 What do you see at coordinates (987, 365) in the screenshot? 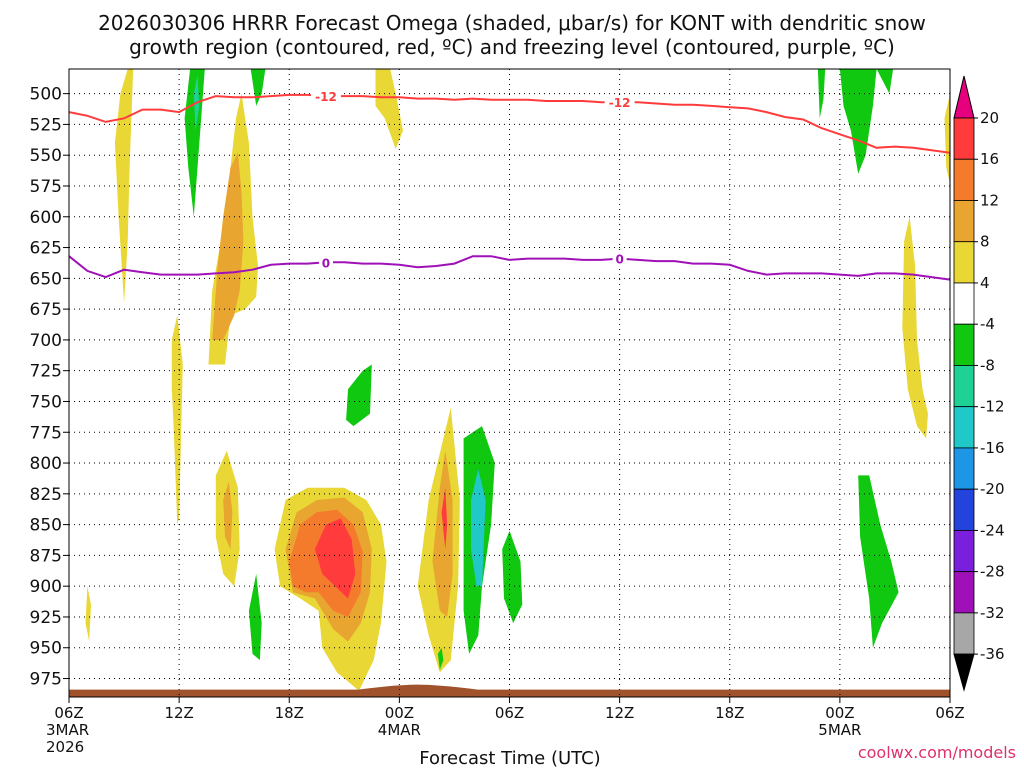
I see `colorbar-label: -8` at bounding box center [987, 365].